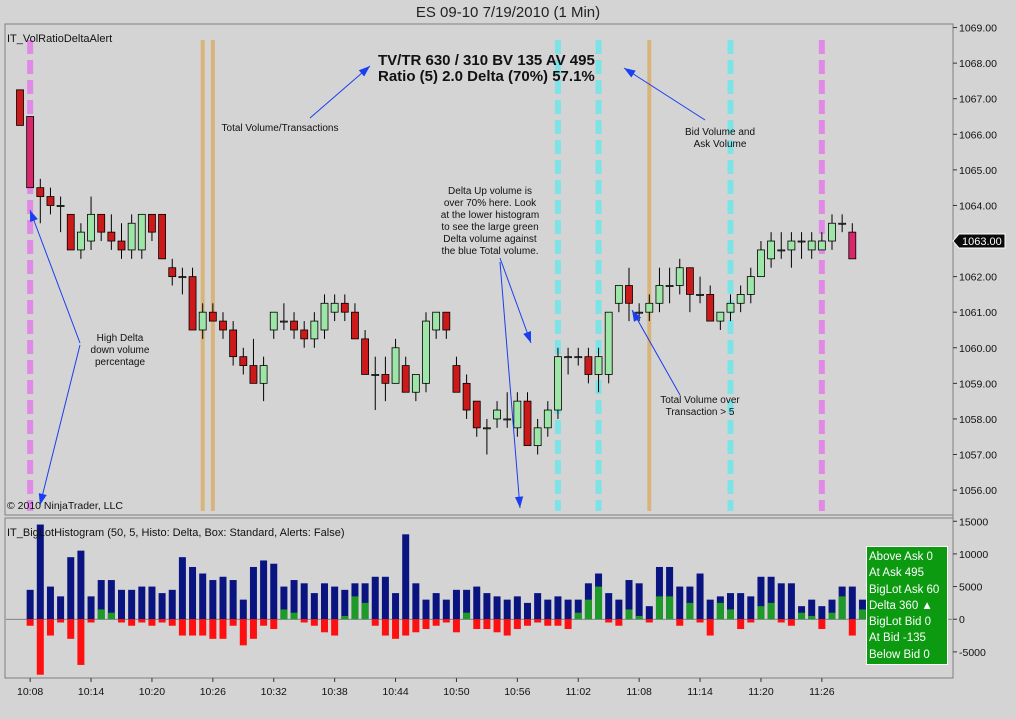 The width and height of the screenshot is (1016, 719). I want to click on time-tick-label: 11:02, so click(579, 692).